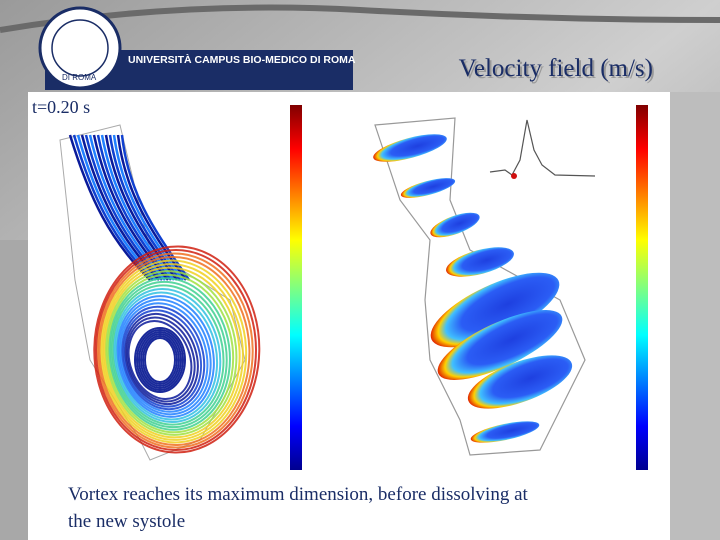 The height and width of the screenshot is (540, 720). What do you see at coordinates (80, 48) in the screenshot?
I see `logo-seal-inner` at bounding box center [80, 48].